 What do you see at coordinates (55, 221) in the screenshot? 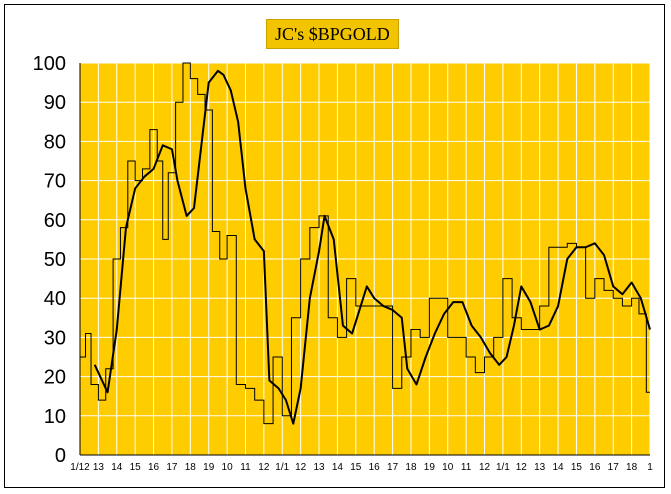
I see `y-tick-label: 60` at bounding box center [55, 221].